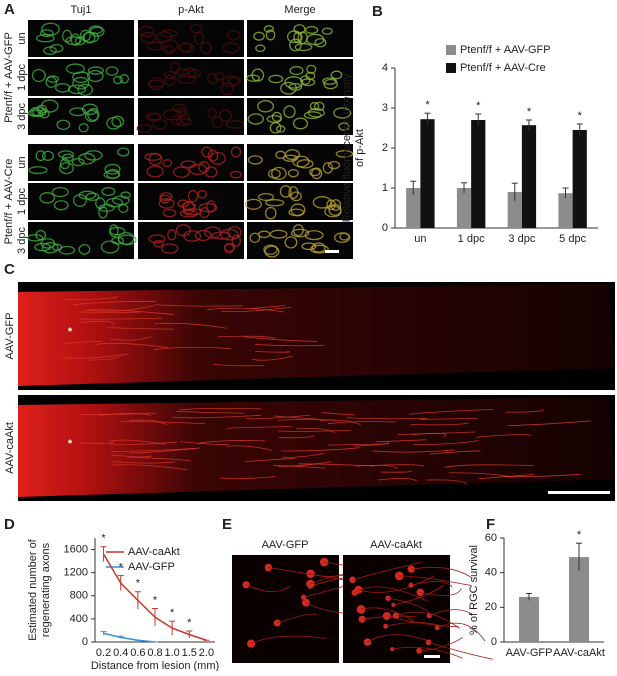  I want to click on y-tick-label: 1, so click(385, 188).